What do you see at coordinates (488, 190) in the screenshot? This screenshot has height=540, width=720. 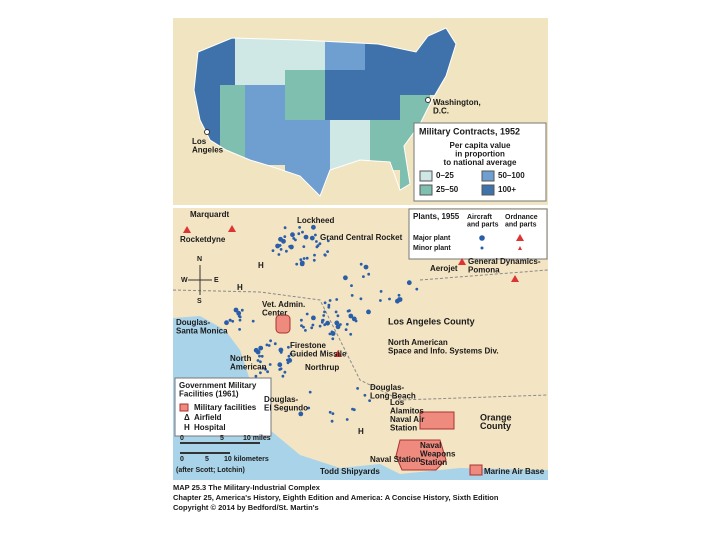 I see `legend-swatch` at bounding box center [488, 190].